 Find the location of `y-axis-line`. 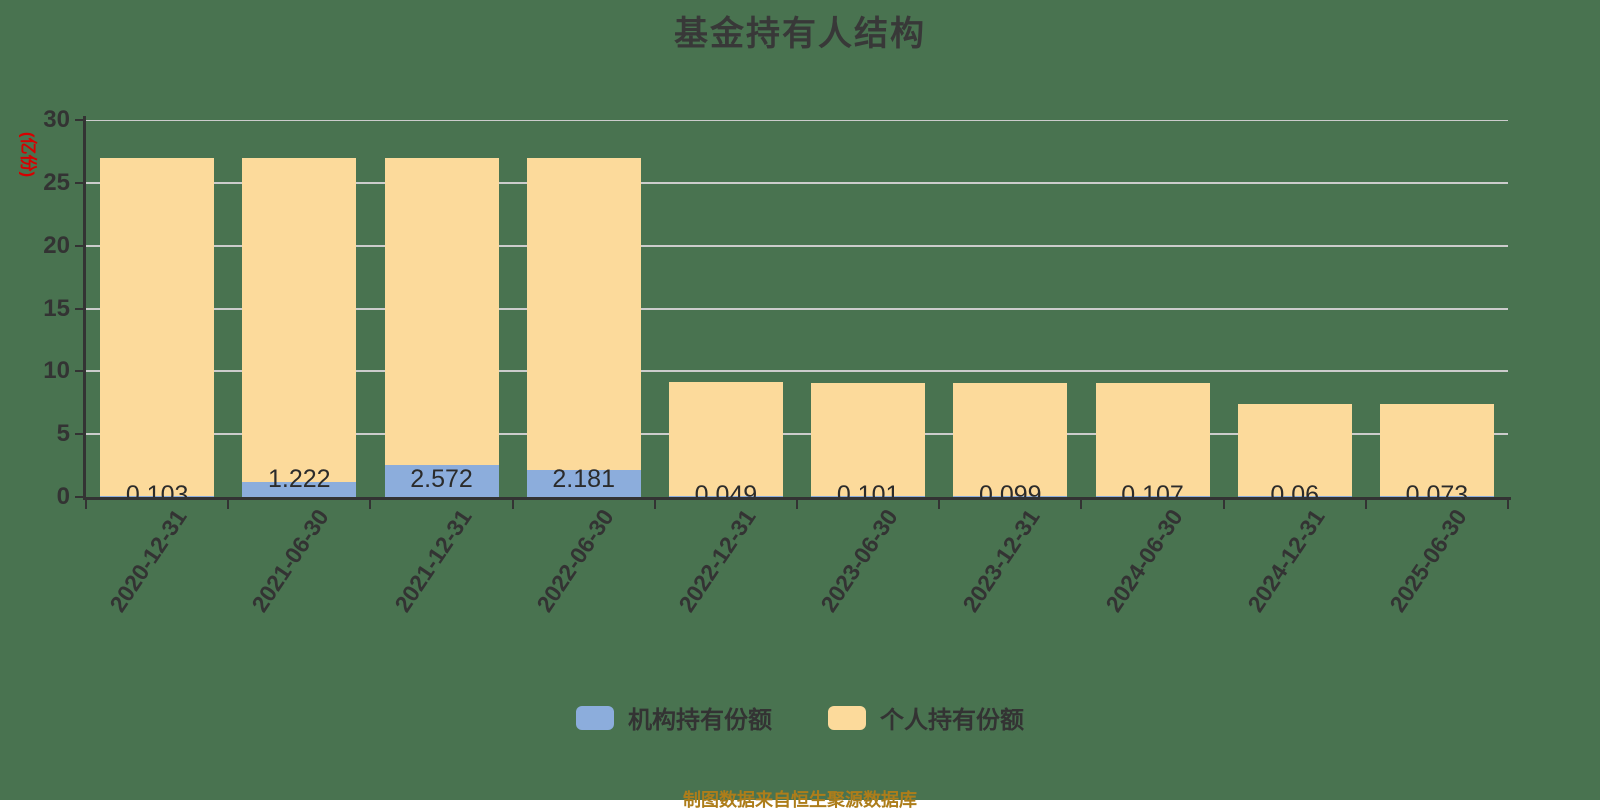

y-axis-line is located at coordinates (84, 308).